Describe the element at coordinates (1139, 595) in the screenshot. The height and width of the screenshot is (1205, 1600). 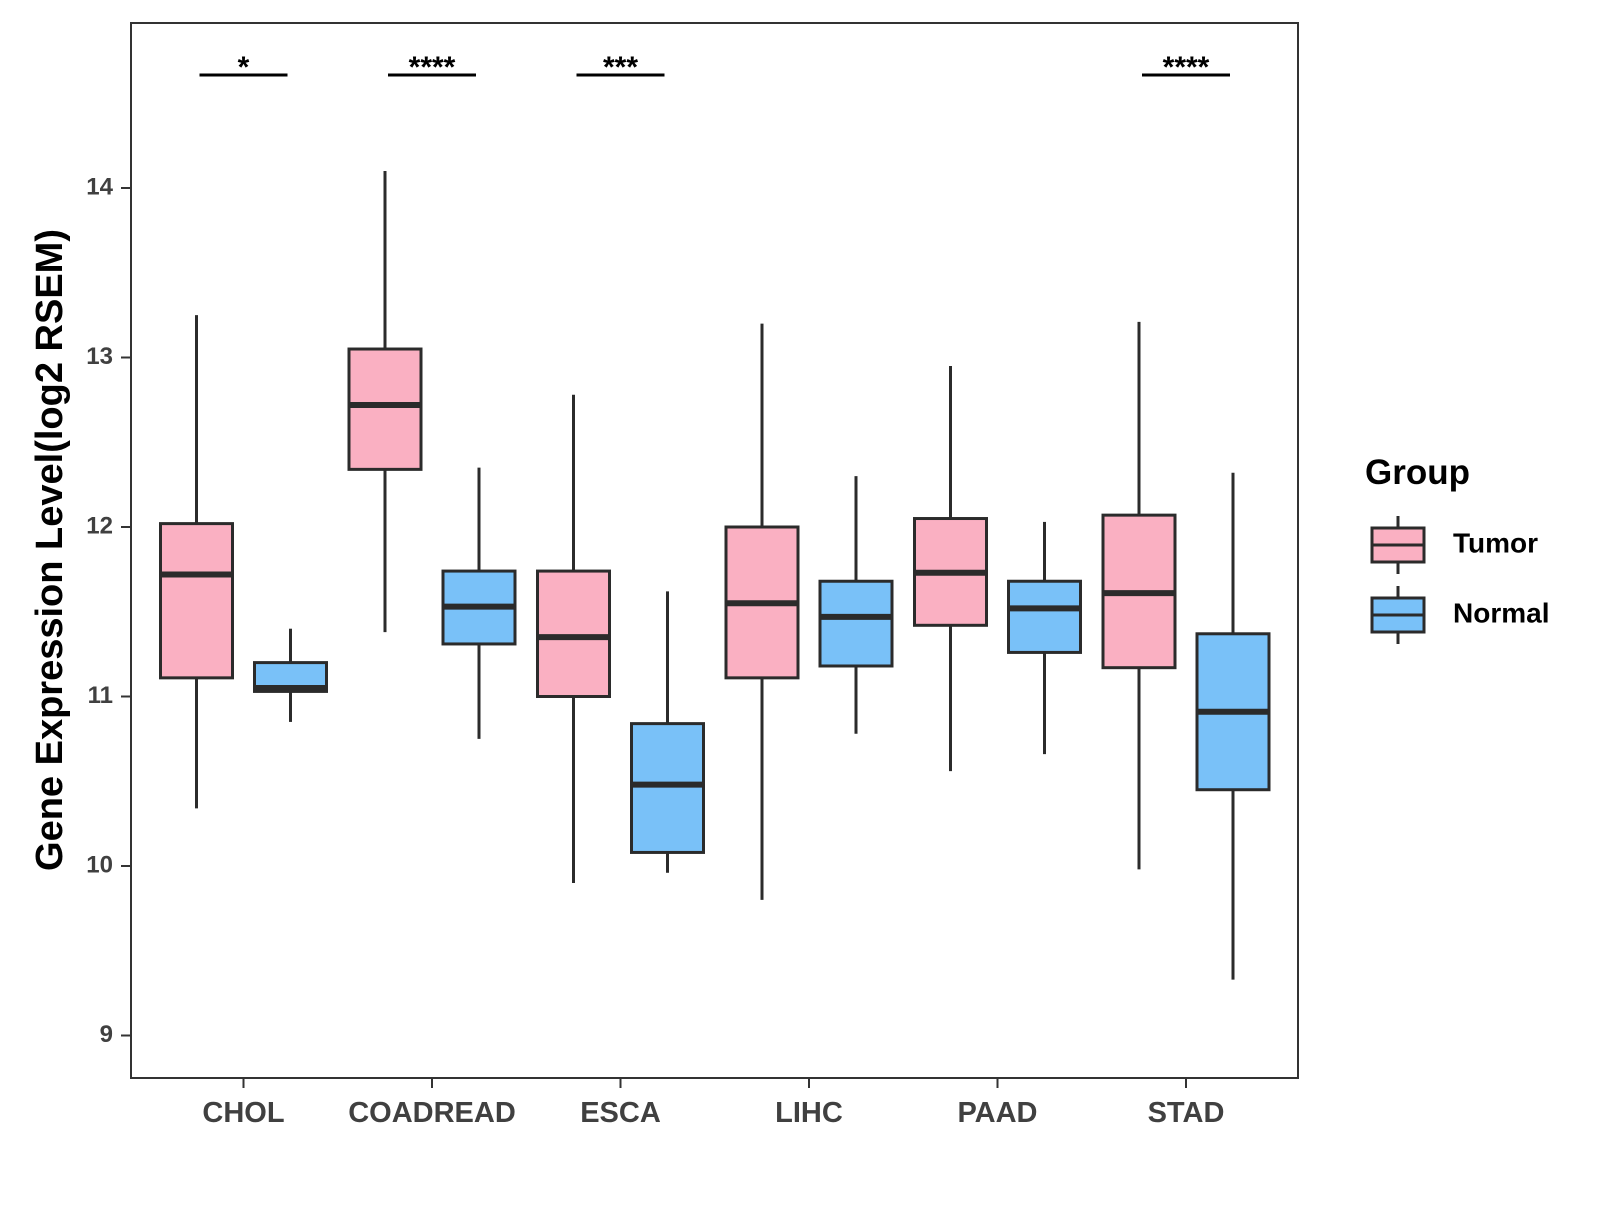
I see `box-tumor-stad` at that location.